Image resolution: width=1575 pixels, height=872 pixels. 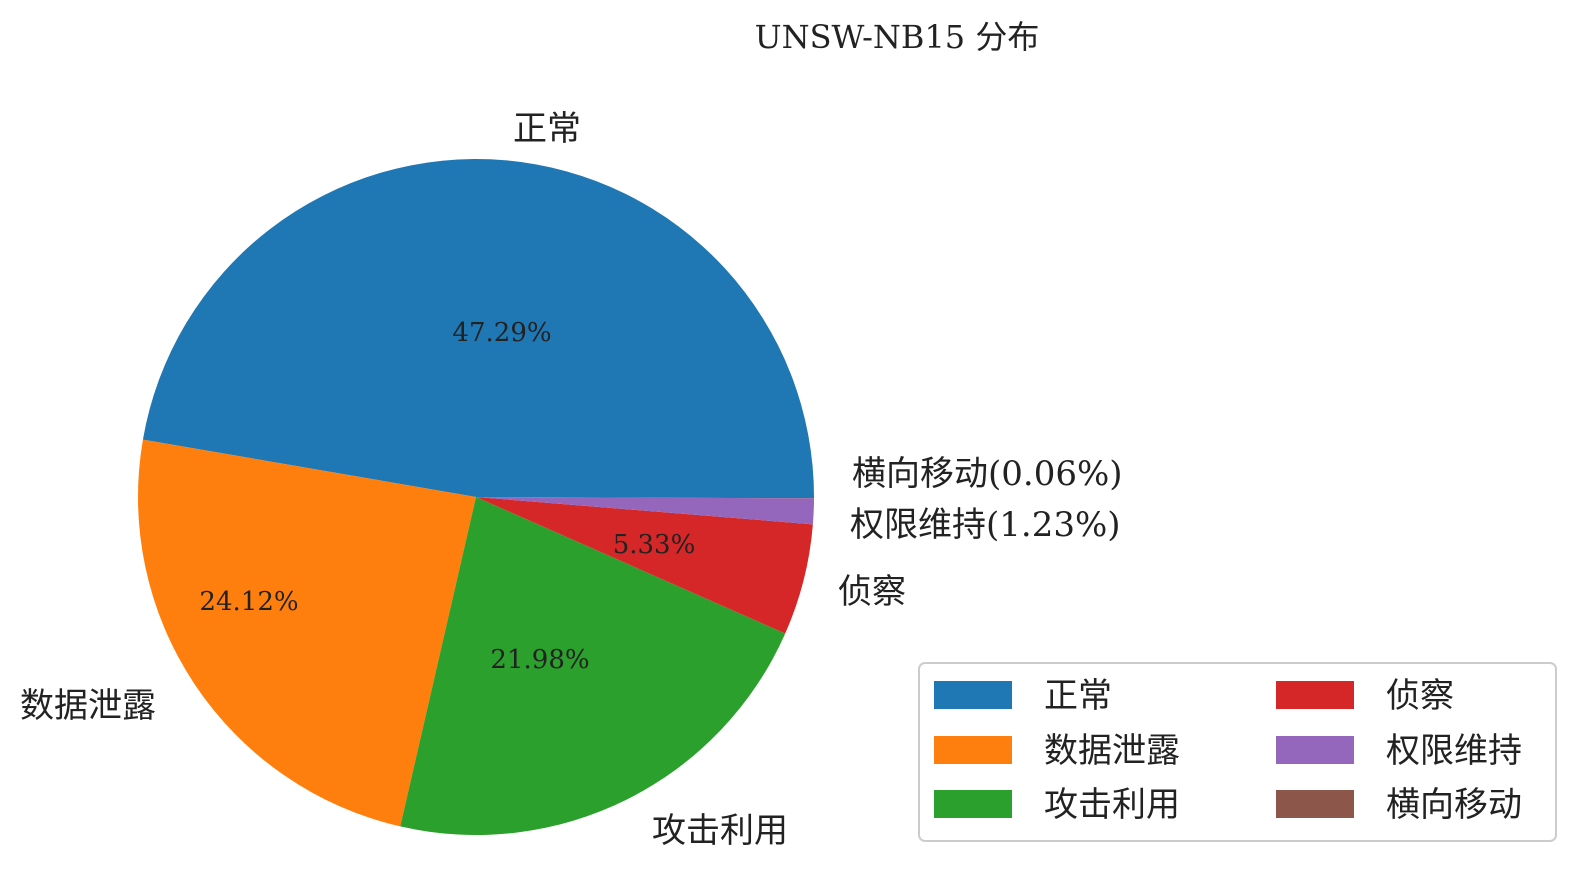 What do you see at coordinates (897, 37) in the screenshot?
I see `chart-title: UNSW-NB15 分布` at bounding box center [897, 37].